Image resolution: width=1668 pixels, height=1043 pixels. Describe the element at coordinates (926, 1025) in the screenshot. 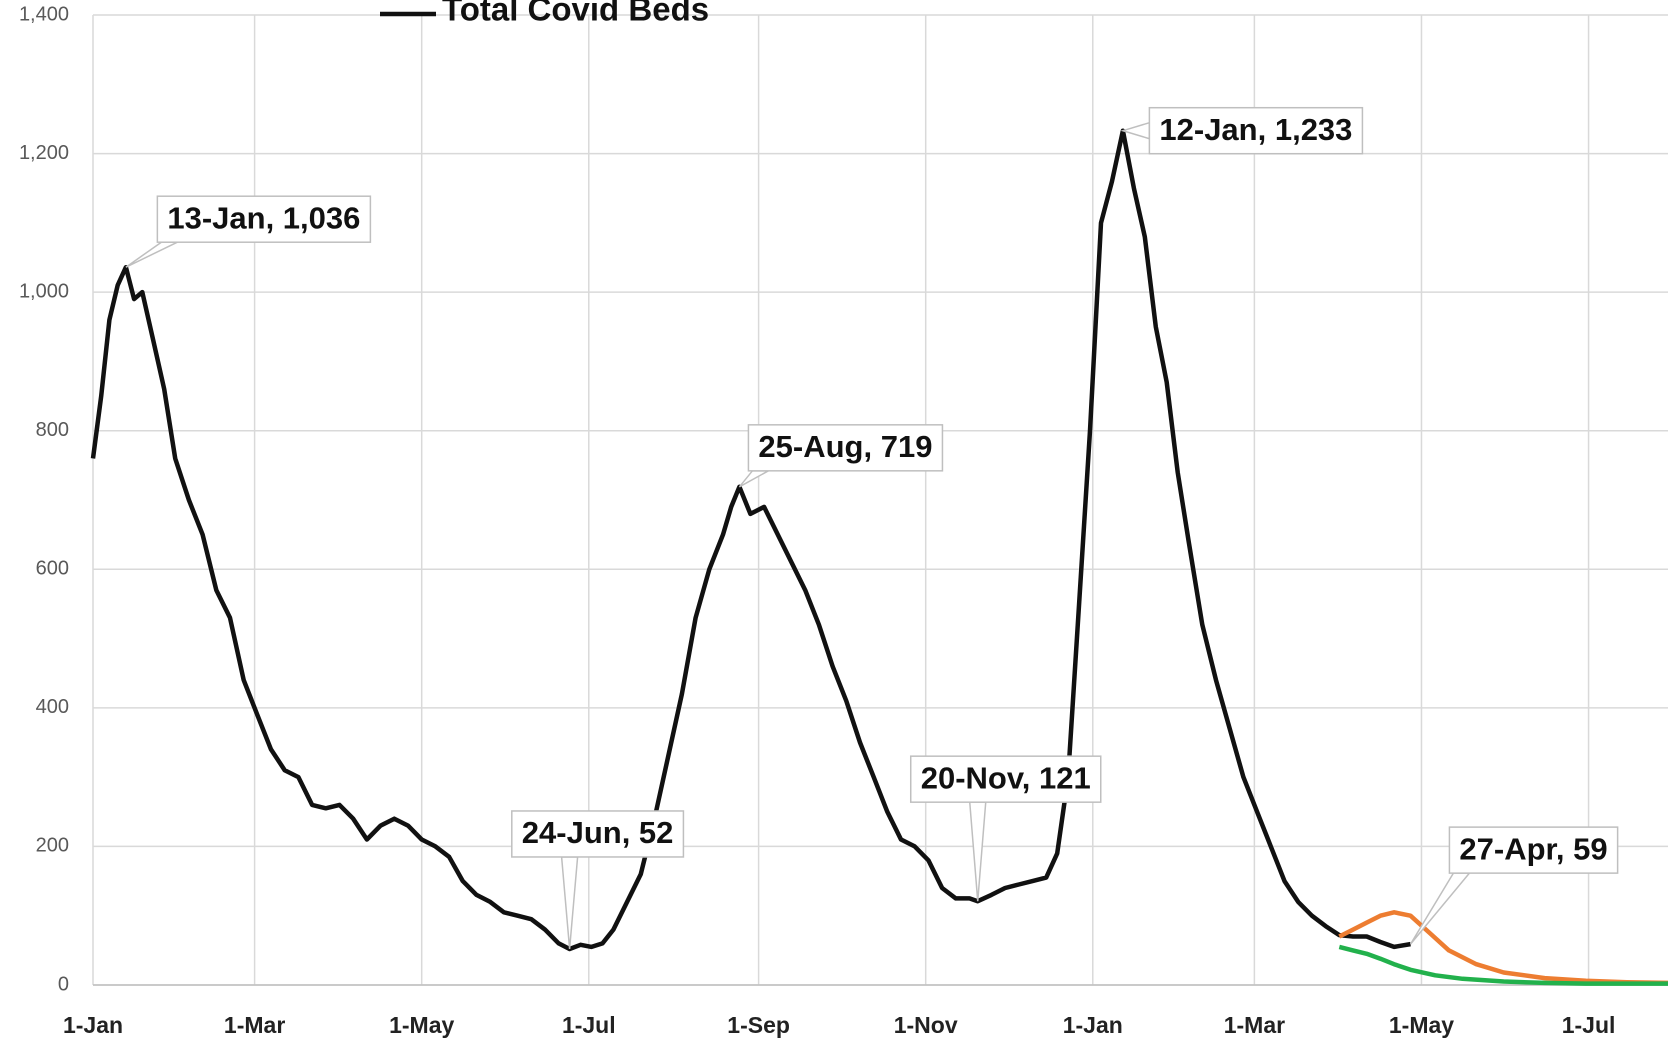

I see `x-tick-label: 1-Nov` at that location.